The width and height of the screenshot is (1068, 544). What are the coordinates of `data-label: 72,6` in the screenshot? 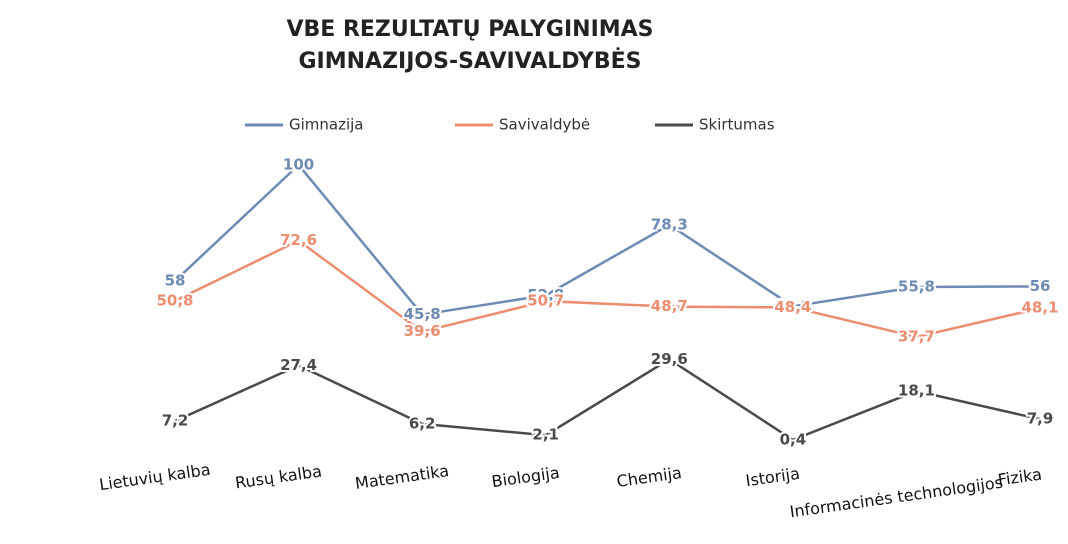 It's located at (298, 240).